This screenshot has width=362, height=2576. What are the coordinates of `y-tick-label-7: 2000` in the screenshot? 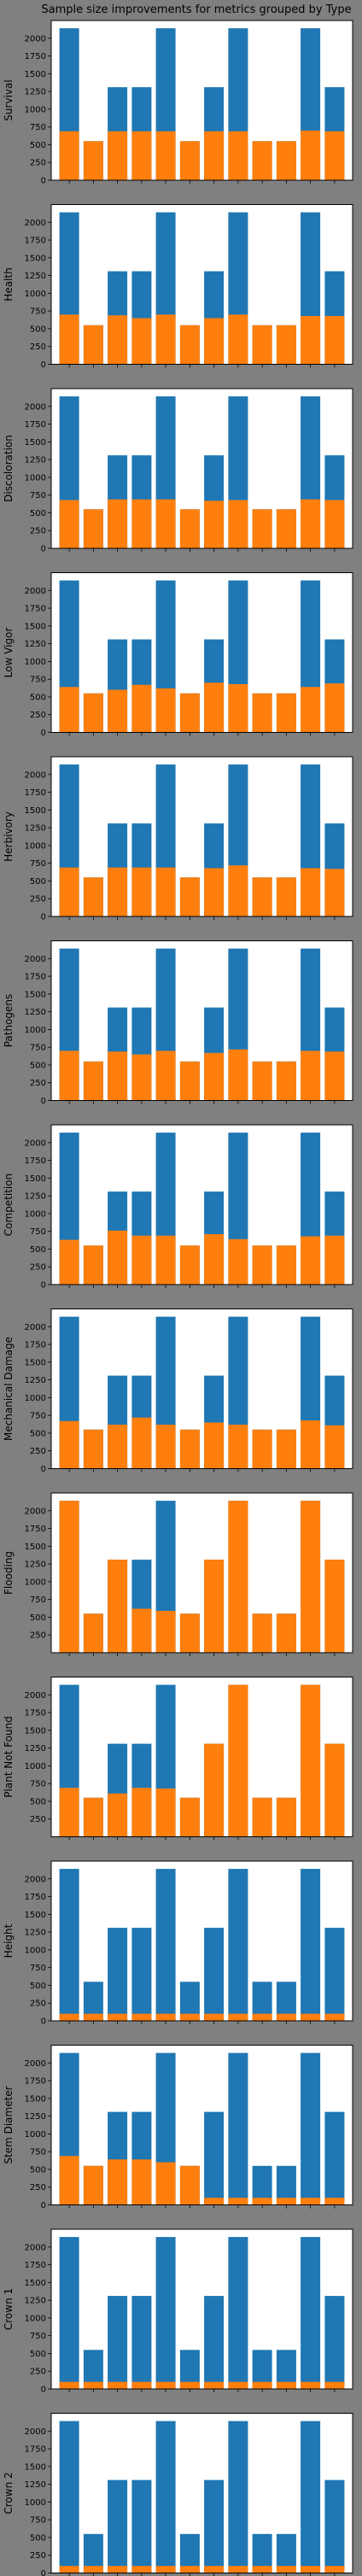 It's located at (35, 1511).